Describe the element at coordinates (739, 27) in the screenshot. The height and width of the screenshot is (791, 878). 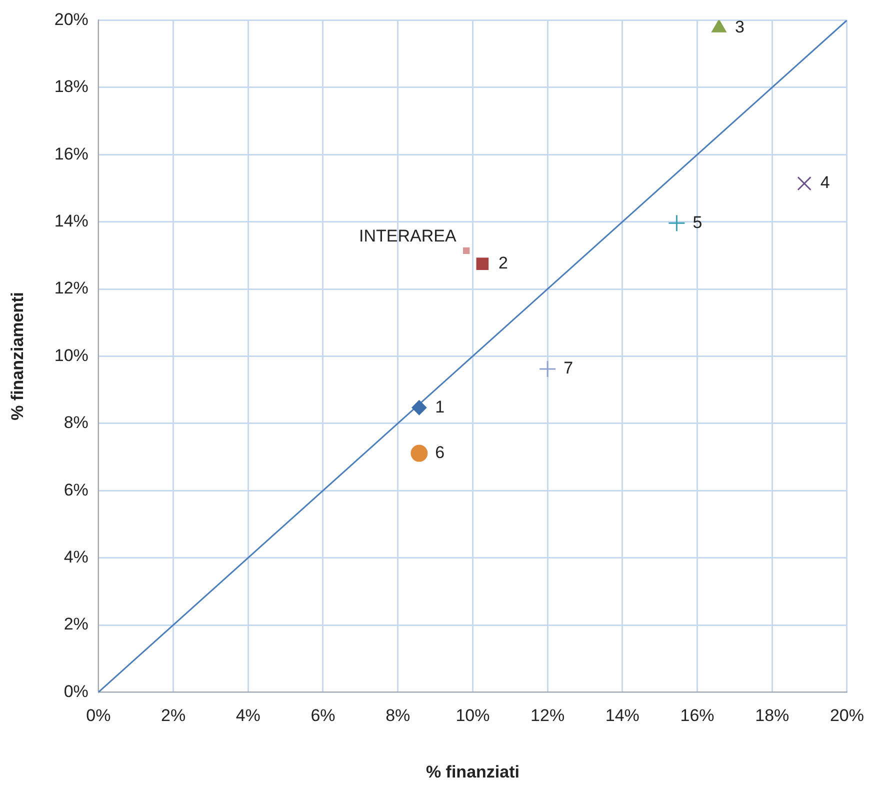
I see `series-label: 3` at that location.